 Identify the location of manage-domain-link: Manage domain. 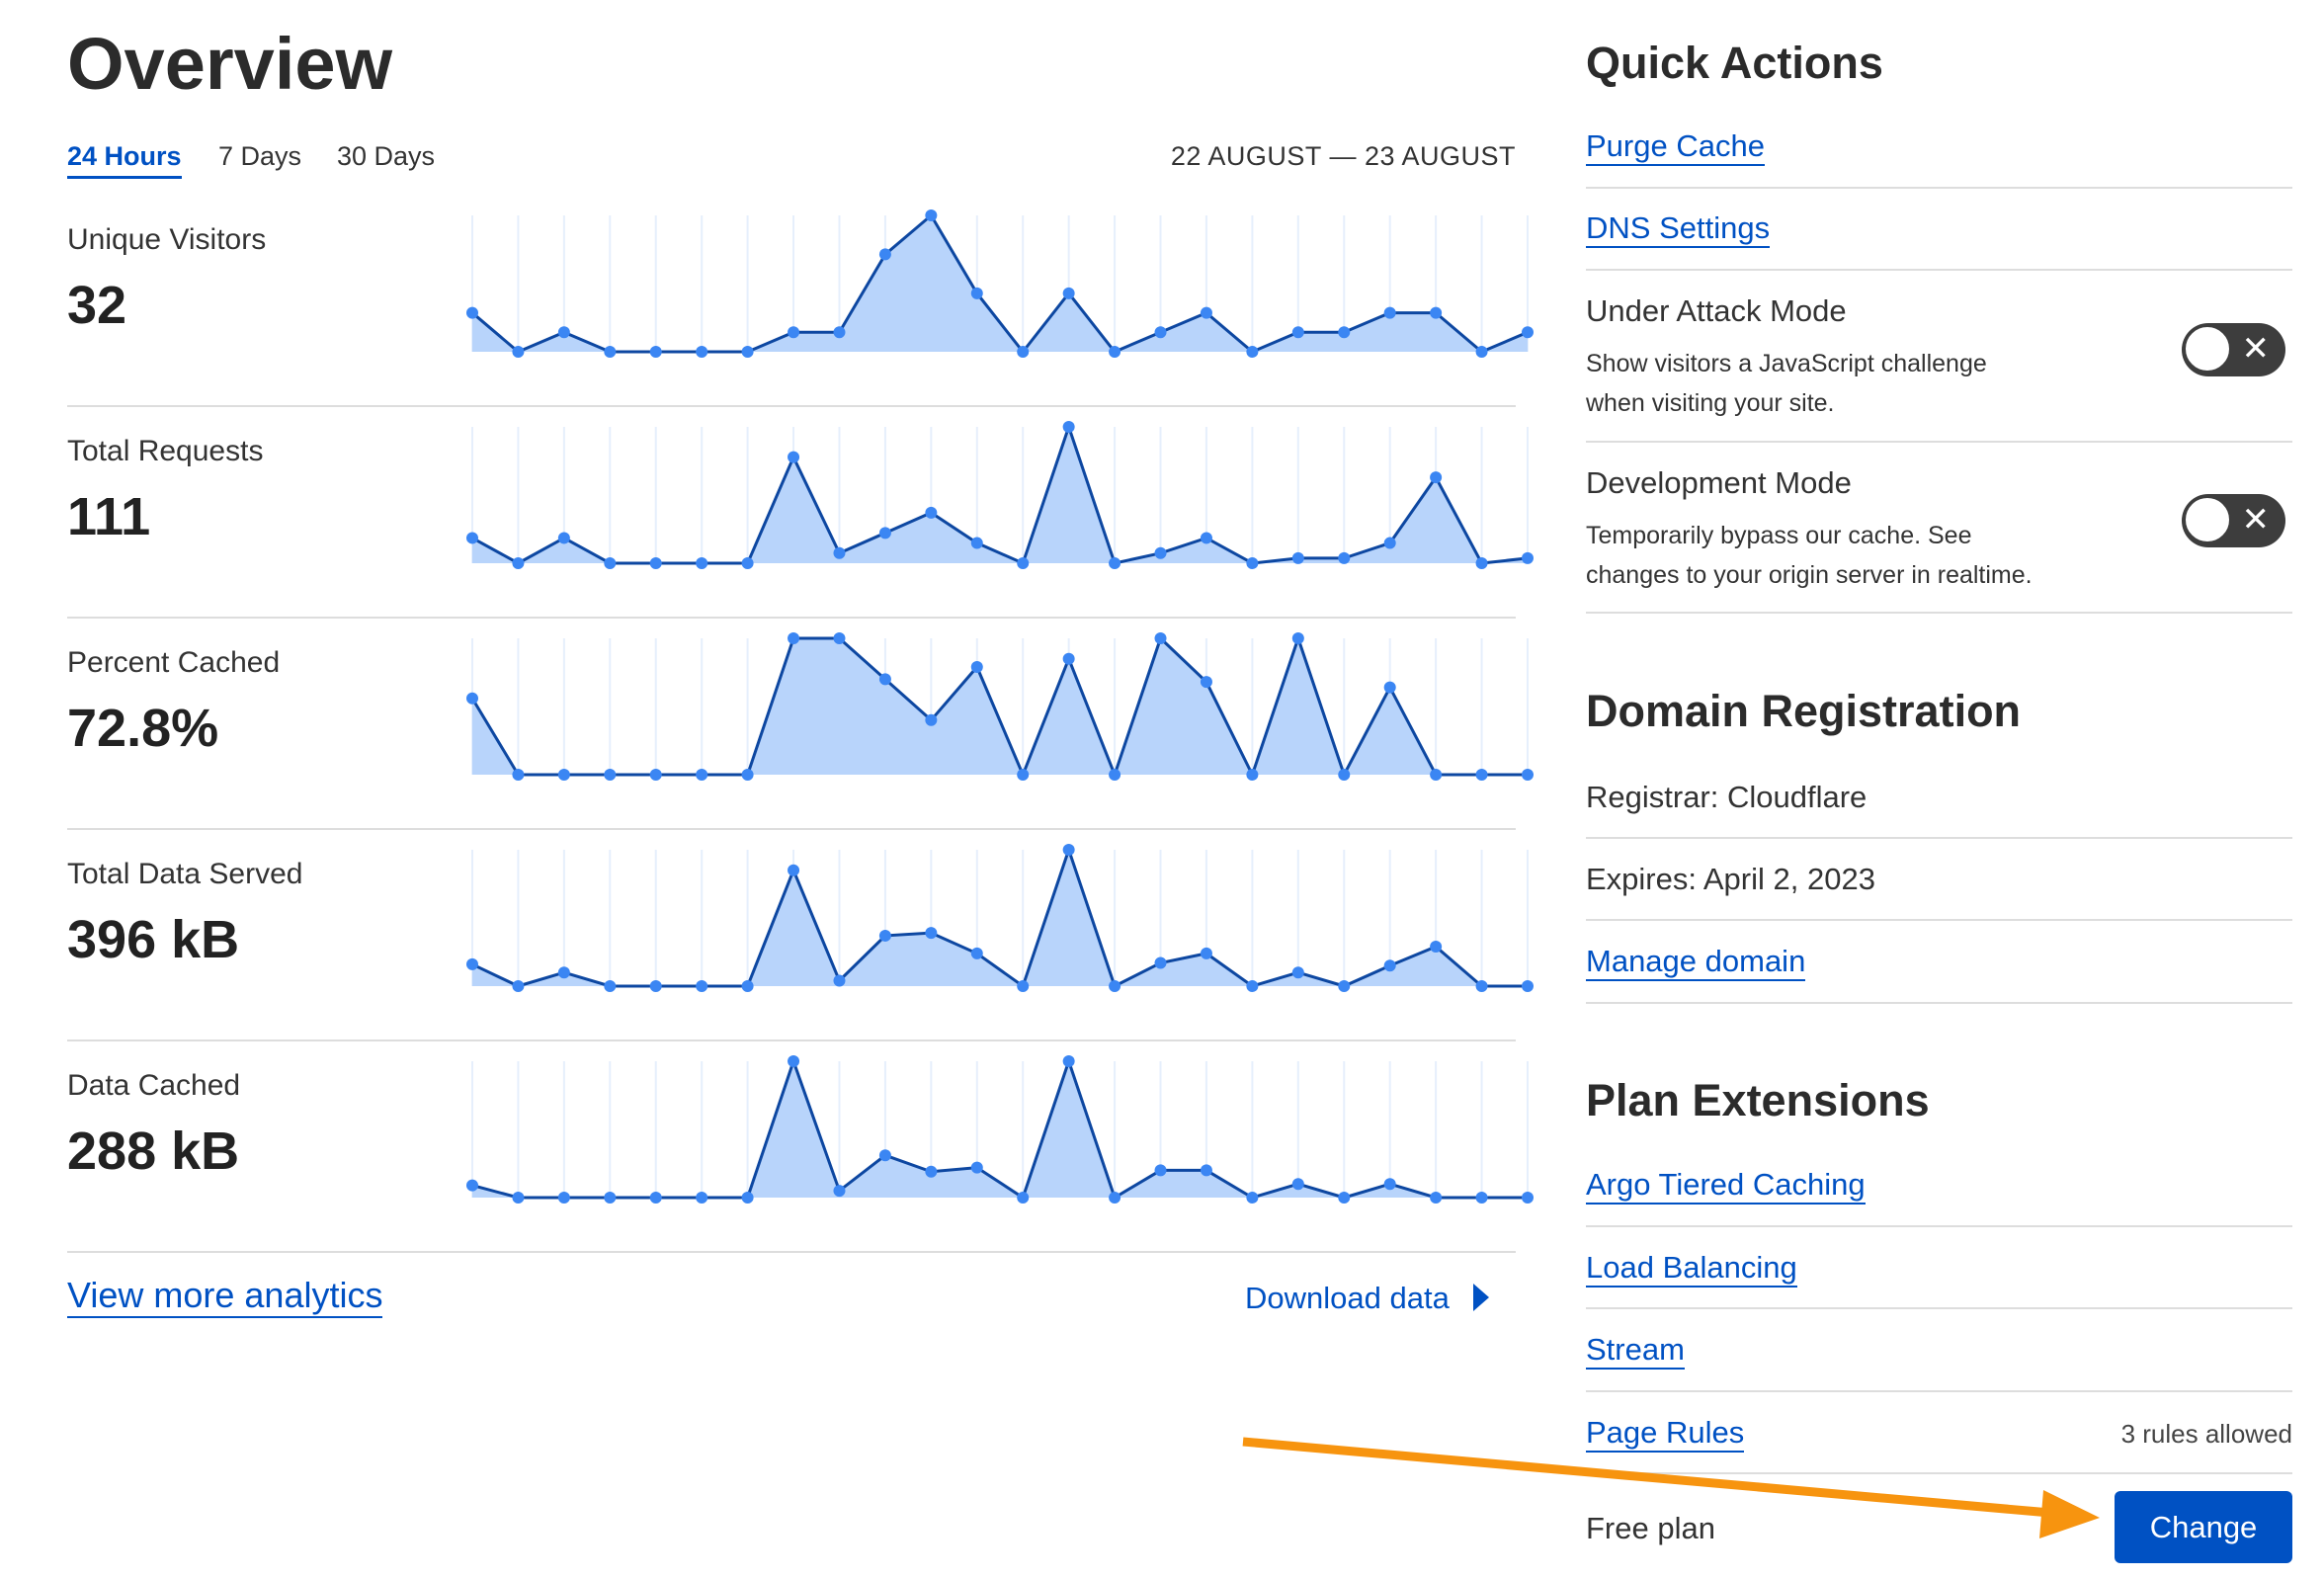
(1696, 962).